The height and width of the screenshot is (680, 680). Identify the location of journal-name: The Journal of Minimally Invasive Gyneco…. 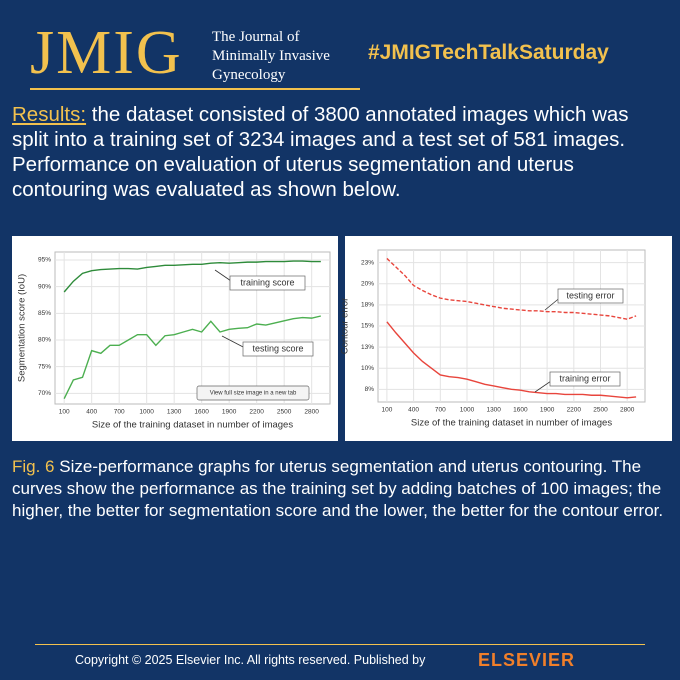
(271, 56).